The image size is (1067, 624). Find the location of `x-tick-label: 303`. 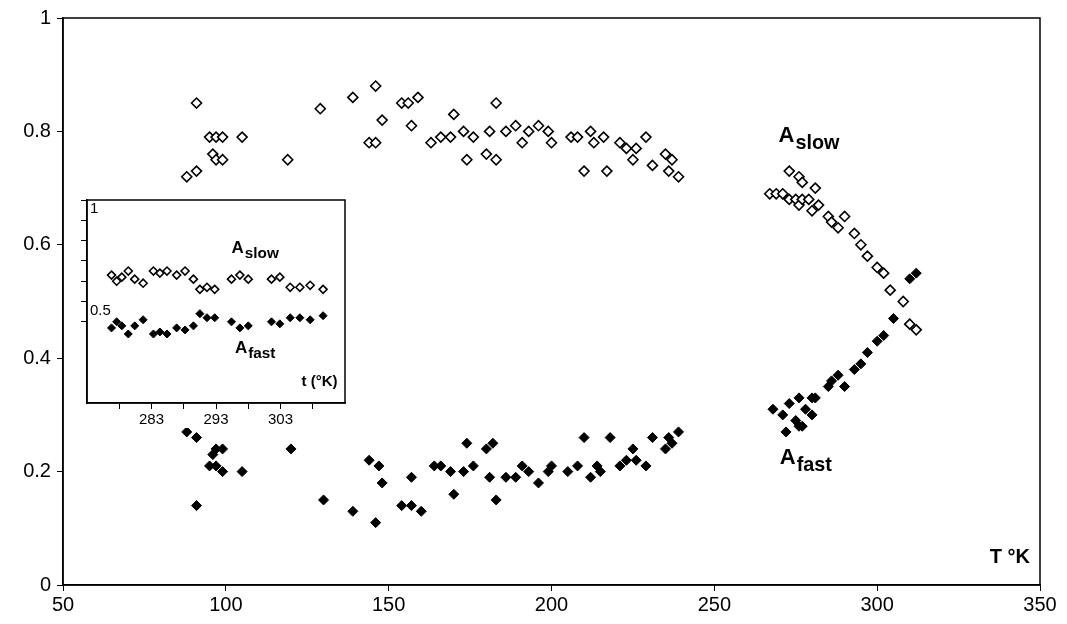

x-tick-label: 303 is located at coordinates (280, 419).